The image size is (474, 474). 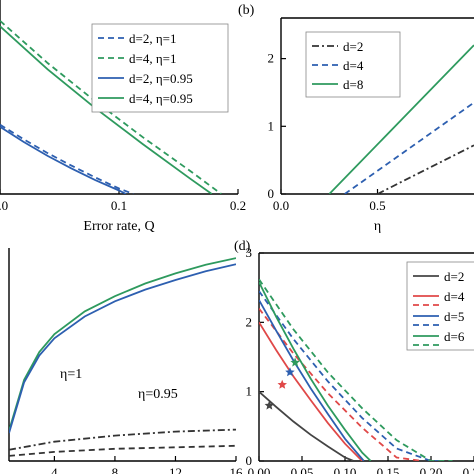 I want to click on legend-entry: d=4, η=0.95, so click(x=161, y=98).